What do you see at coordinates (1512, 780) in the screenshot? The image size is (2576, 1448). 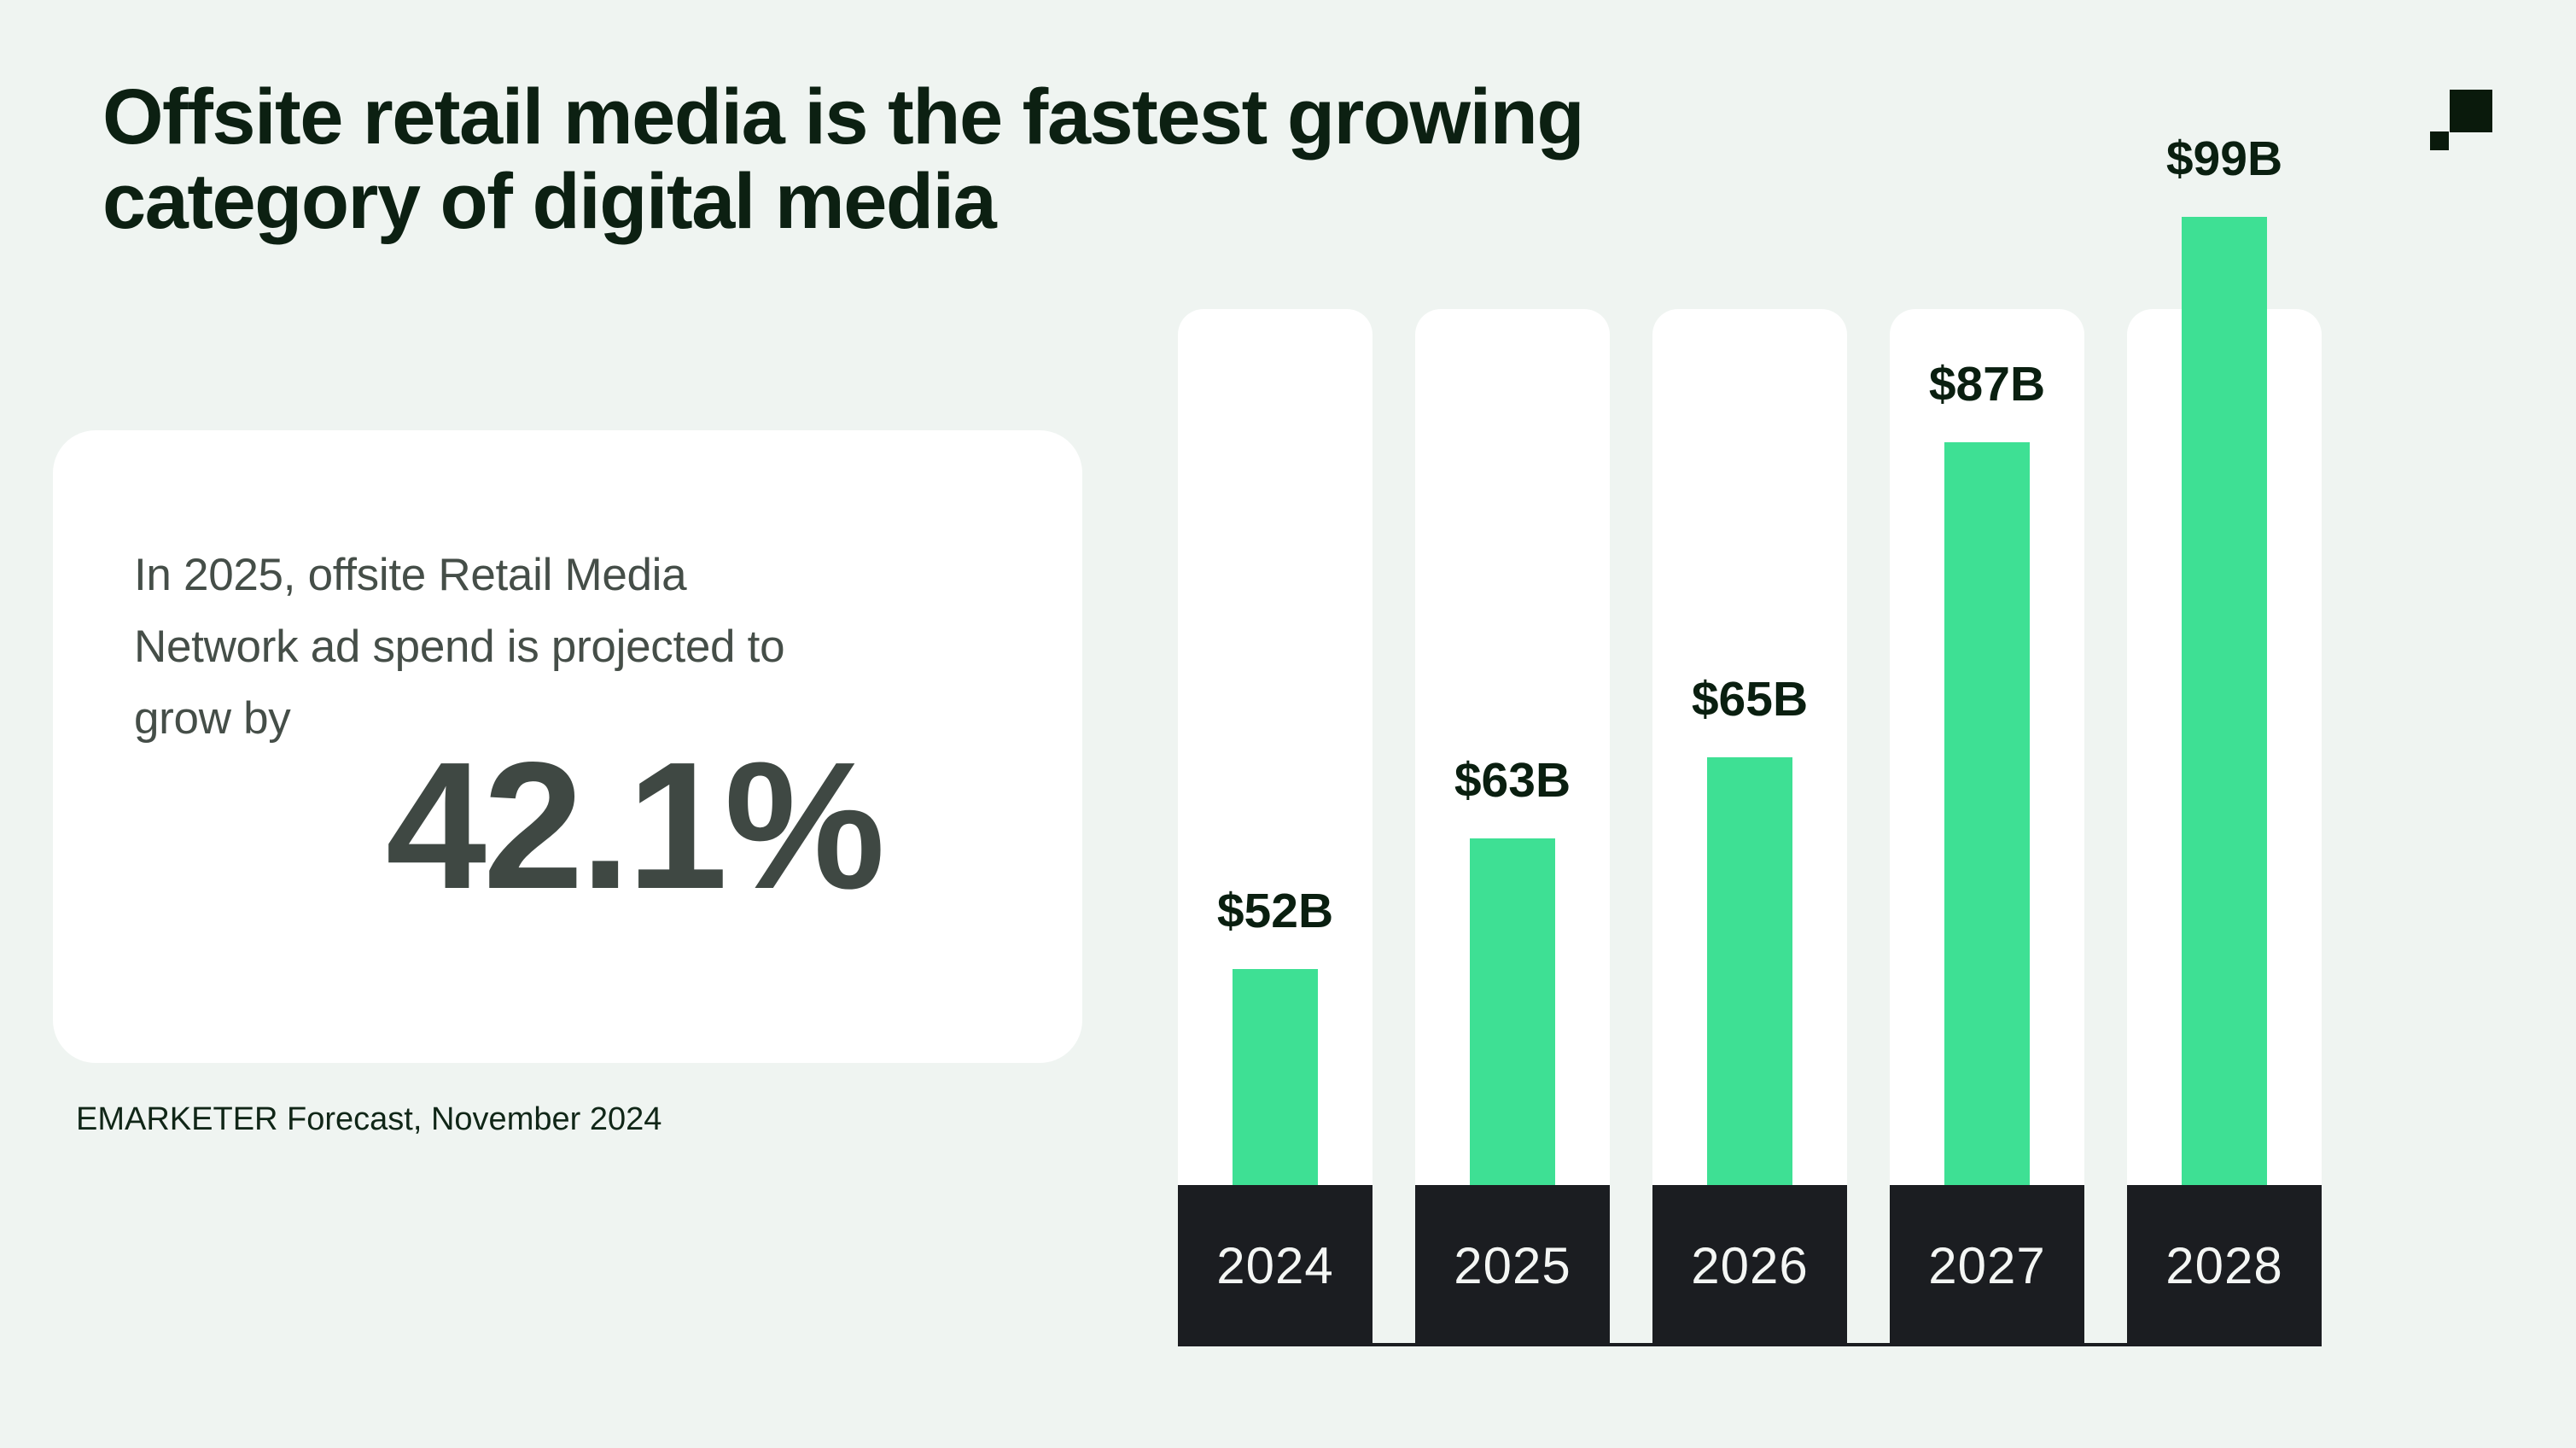 I see `bar-value-label-2025: $63B` at bounding box center [1512, 780].